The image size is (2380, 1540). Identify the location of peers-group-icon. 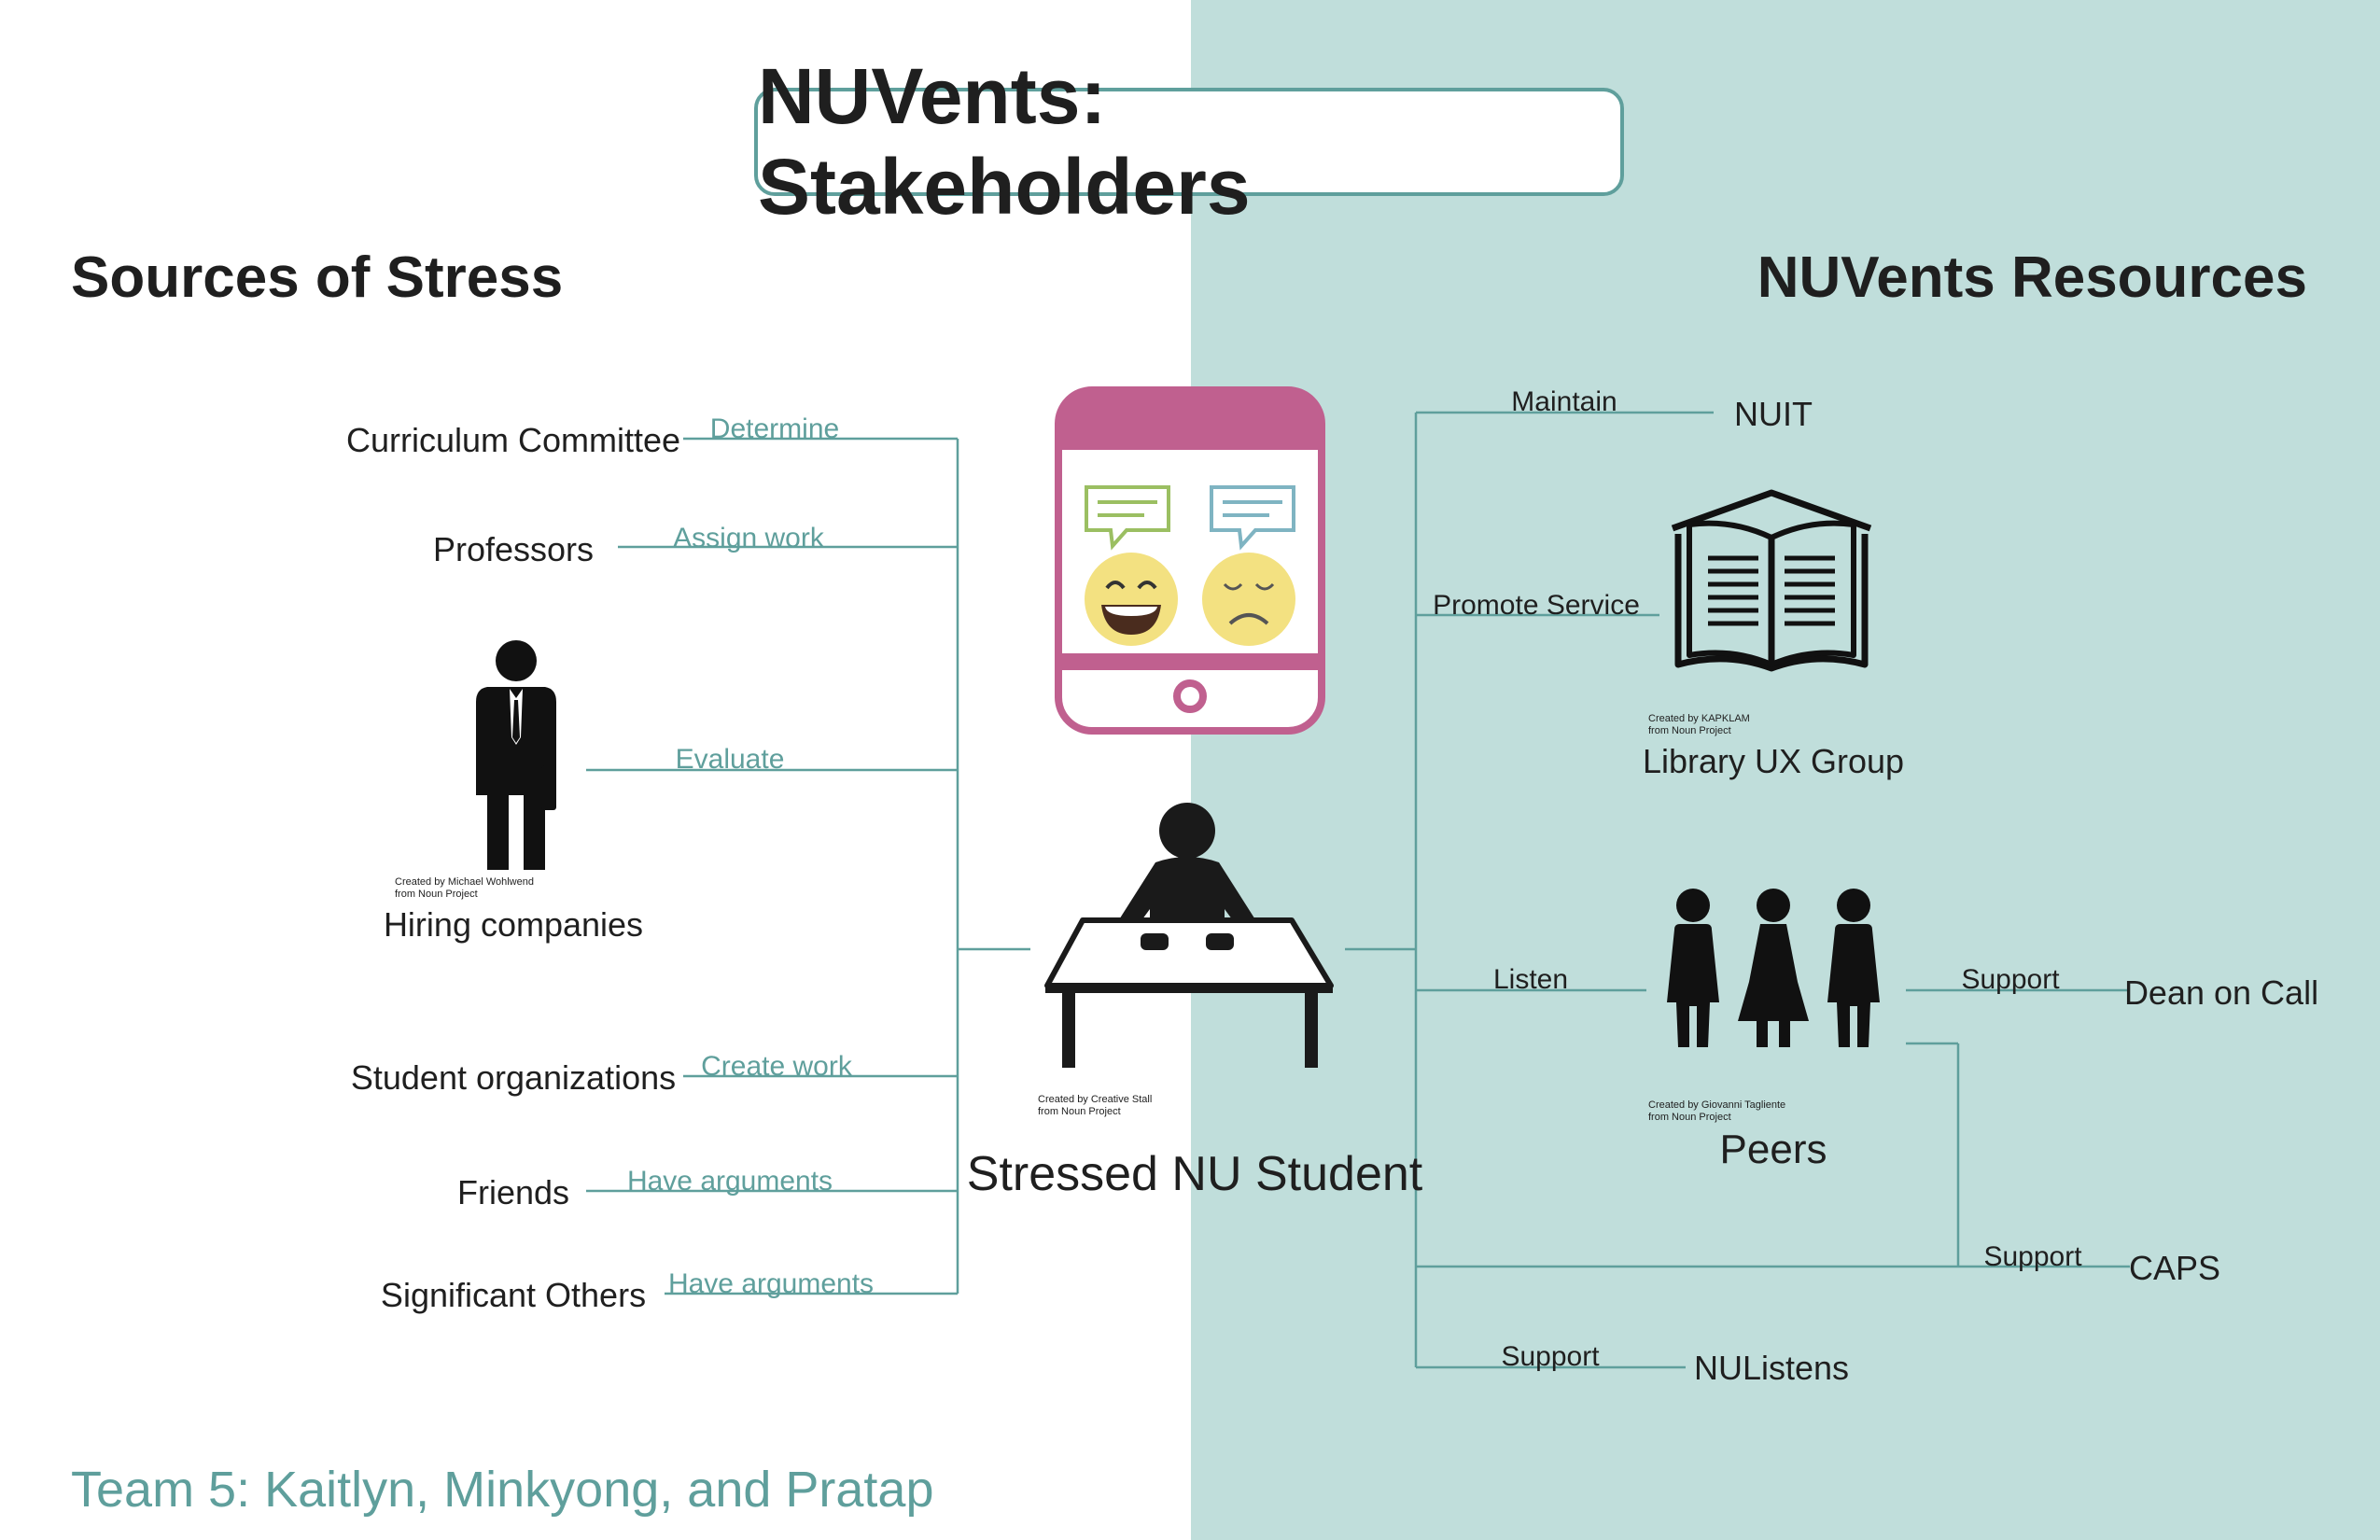
(1773, 968).